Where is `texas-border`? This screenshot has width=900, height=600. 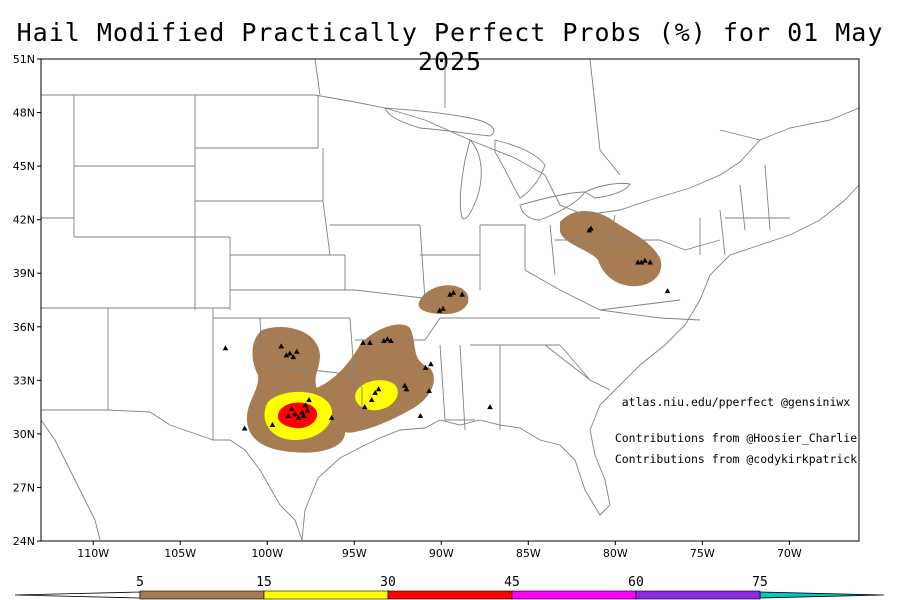
texas-border is located at coordinates (257, 453).